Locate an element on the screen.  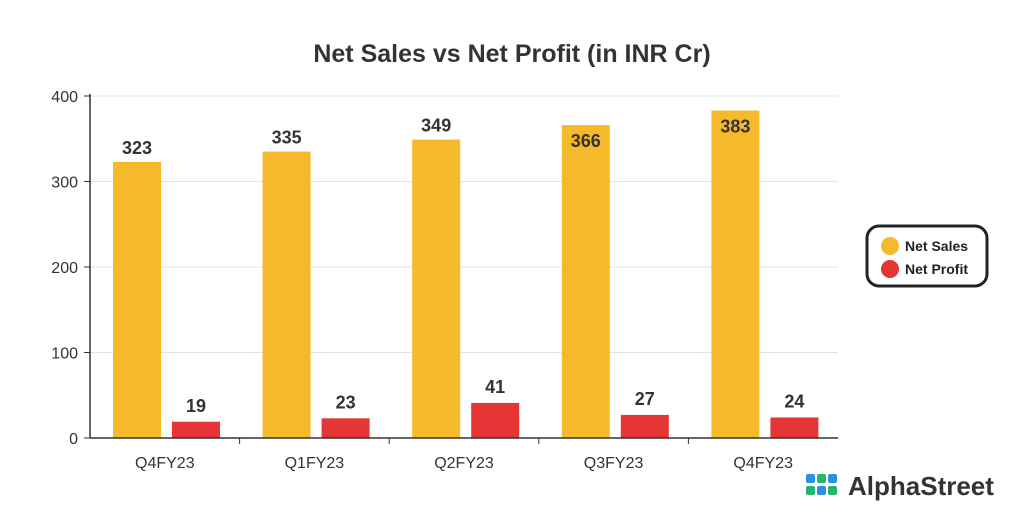
data-label-net-profit: 19 is located at coordinates (196, 406).